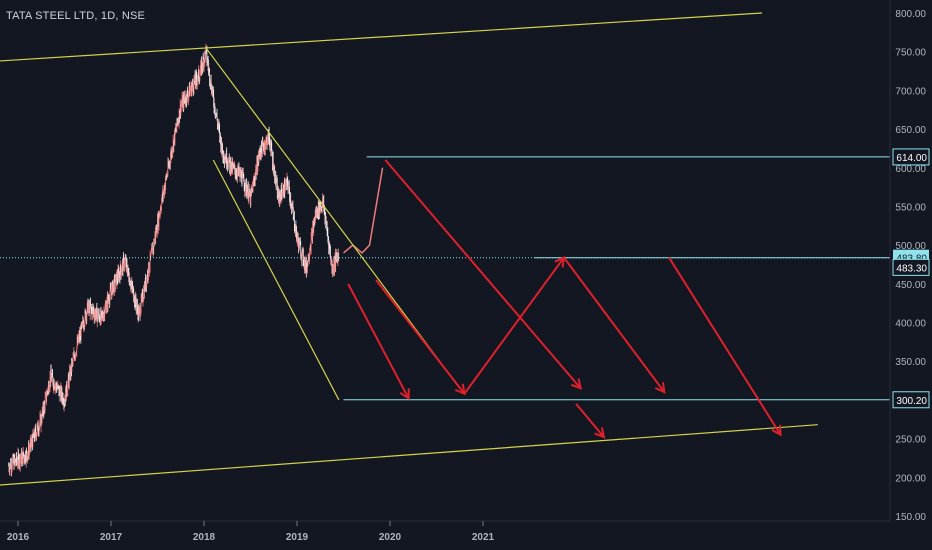 The height and width of the screenshot is (550, 932). I want to click on time-tick-label: 2021, so click(483, 537).